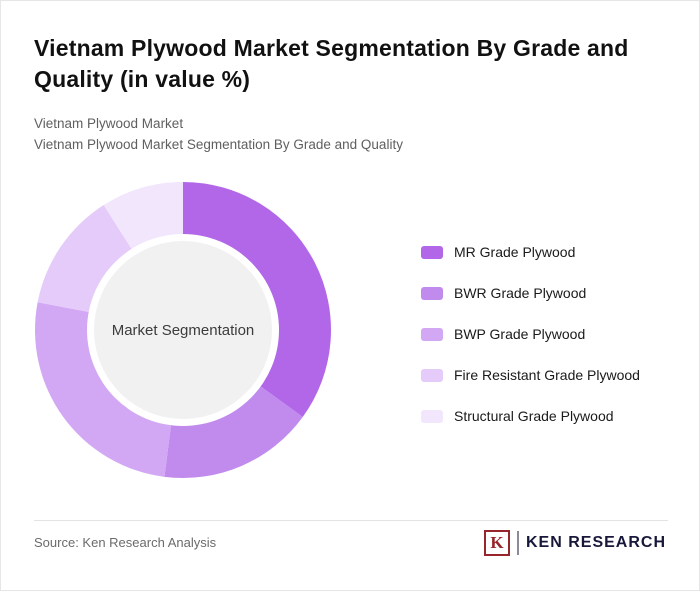  I want to click on logo-separator, so click(517, 543).